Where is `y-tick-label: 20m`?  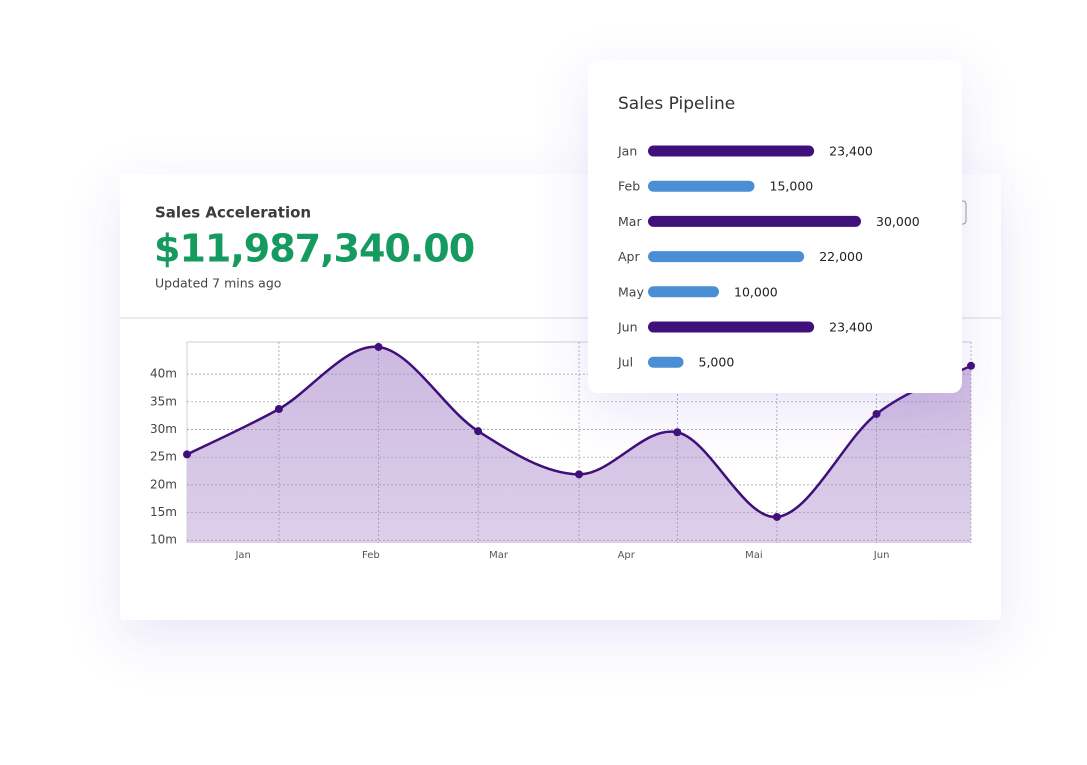
y-tick-label: 20m is located at coordinates (163, 484).